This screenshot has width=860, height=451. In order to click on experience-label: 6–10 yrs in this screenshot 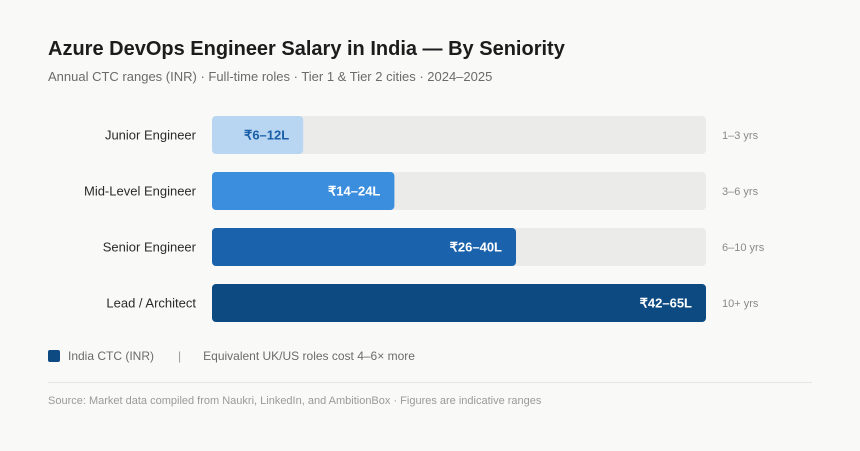, I will do `click(743, 248)`.